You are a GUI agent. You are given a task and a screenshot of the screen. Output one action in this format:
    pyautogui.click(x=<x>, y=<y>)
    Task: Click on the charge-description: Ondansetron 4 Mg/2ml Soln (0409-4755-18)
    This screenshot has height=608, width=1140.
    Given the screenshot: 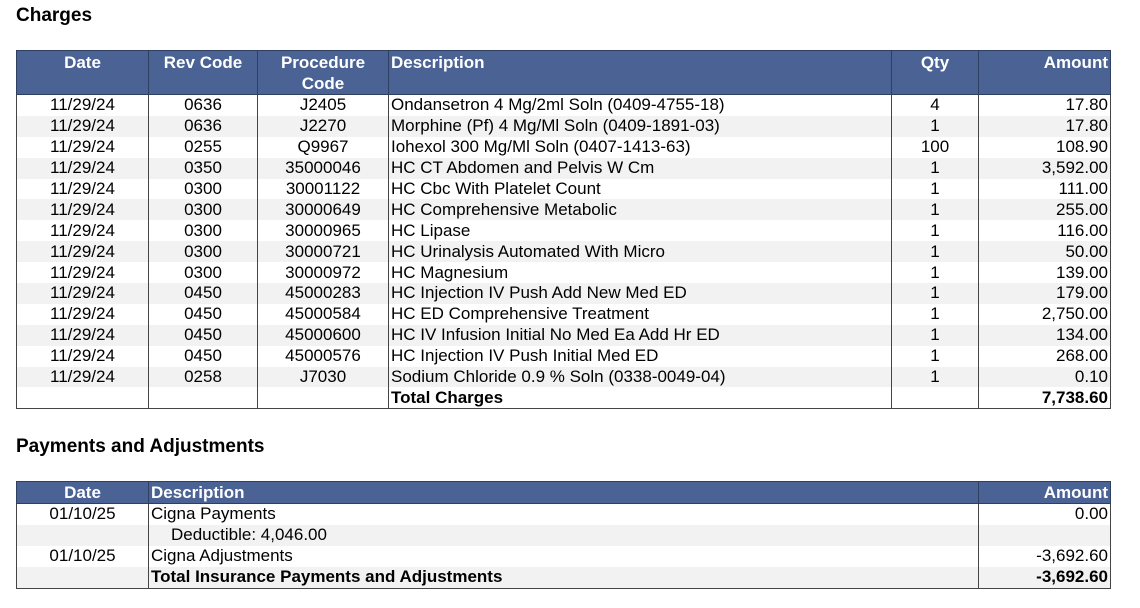 What is the action you would take?
    pyautogui.click(x=640, y=105)
    